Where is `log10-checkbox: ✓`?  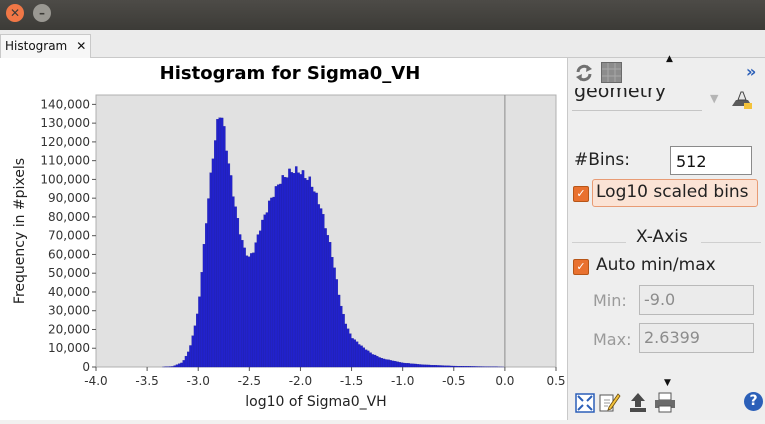
log10-checkbox: ✓ is located at coordinates (581, 194).